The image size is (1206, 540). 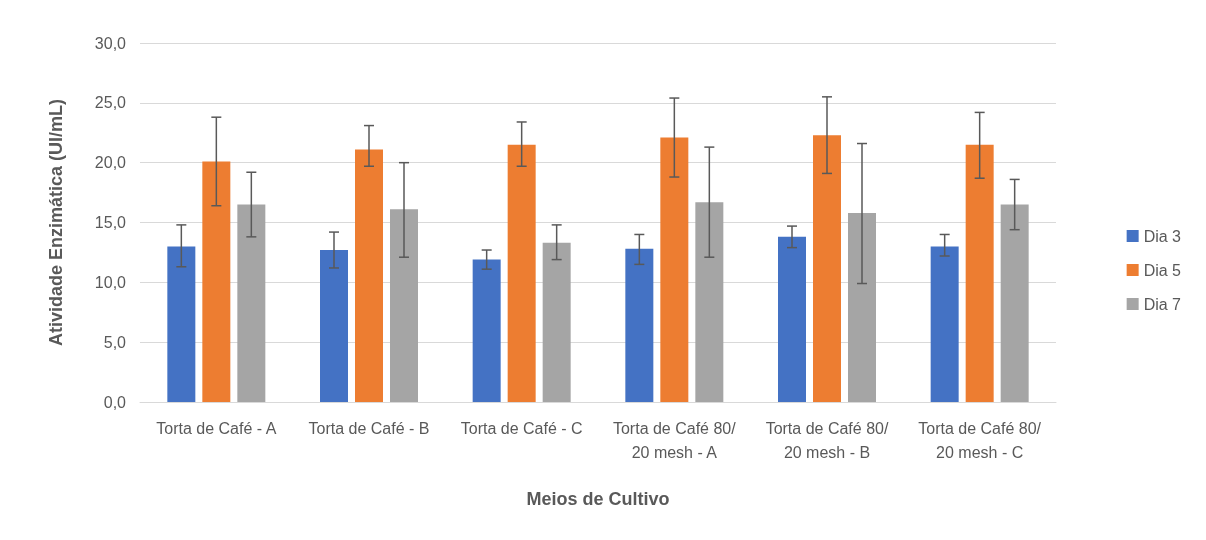 I want to click on y-tick-label: 25,0, so click(x=110, y=103).